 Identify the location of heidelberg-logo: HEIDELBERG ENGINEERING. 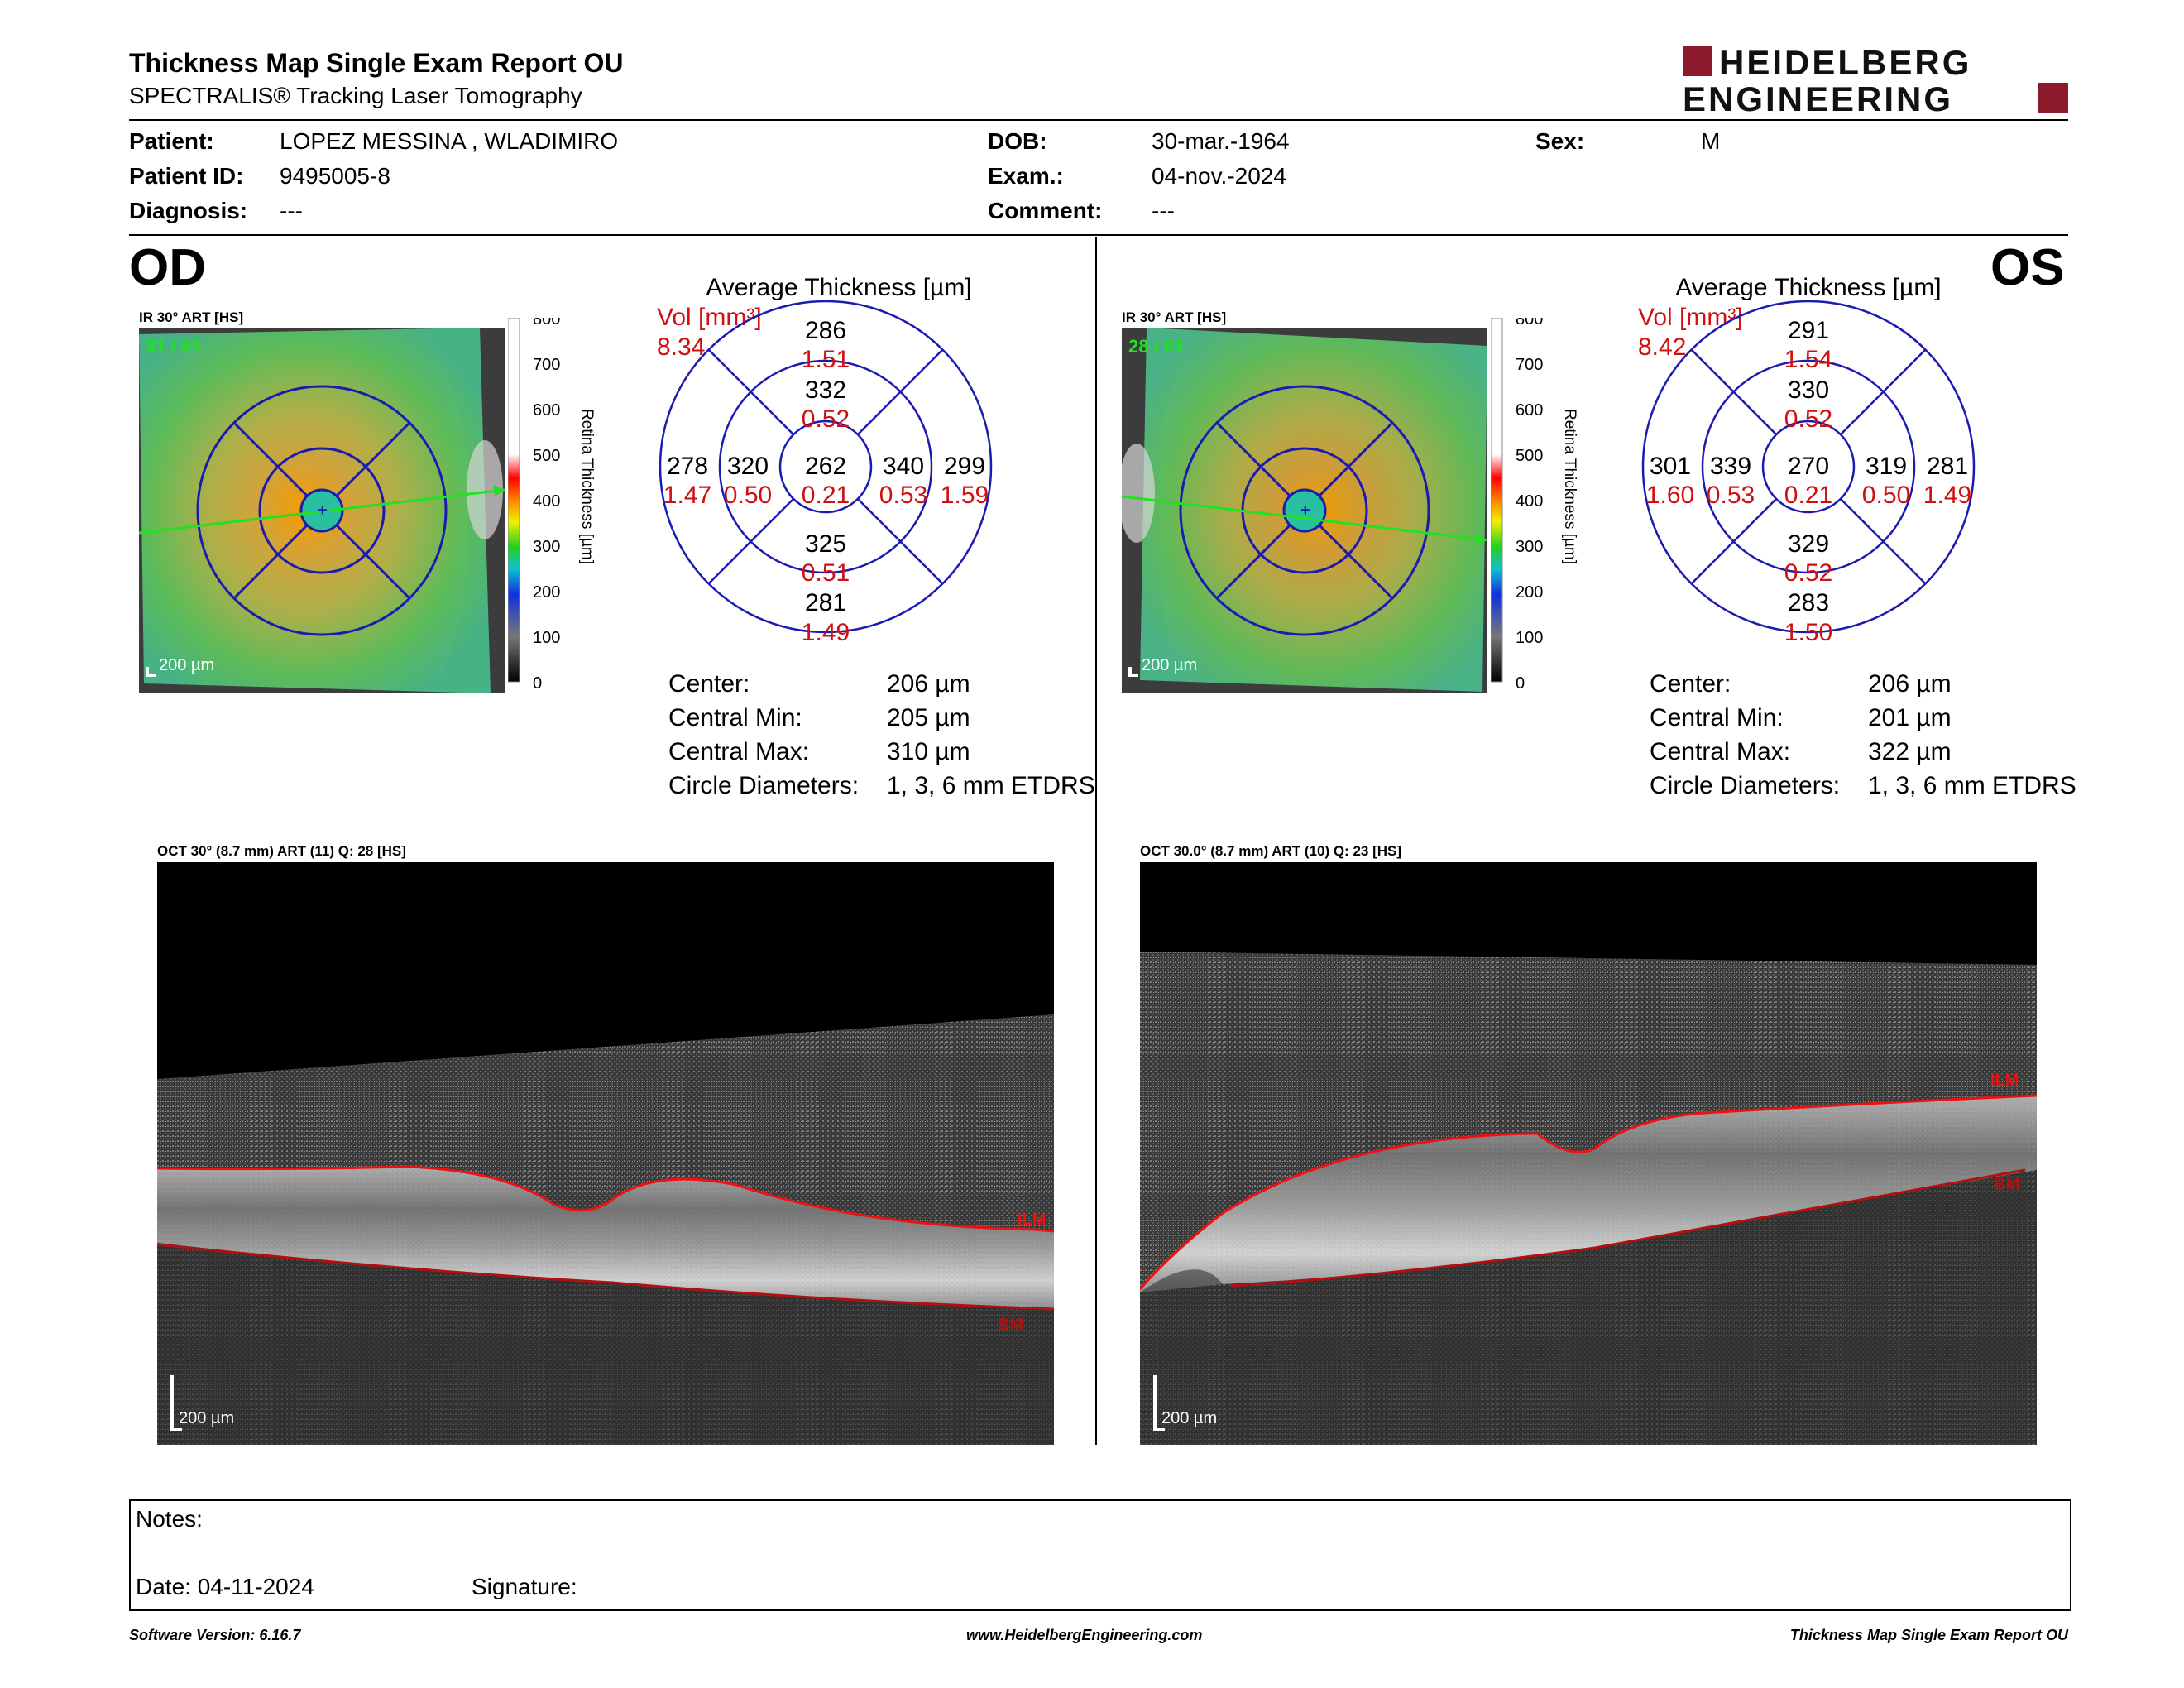
(1875, 80).